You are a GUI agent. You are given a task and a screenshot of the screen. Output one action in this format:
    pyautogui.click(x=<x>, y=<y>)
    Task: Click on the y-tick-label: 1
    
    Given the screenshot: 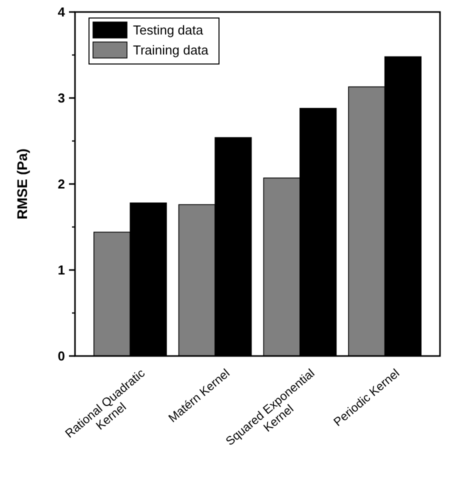 What is the action you would take?
    pyautogui.click(x=61, y=270)
    